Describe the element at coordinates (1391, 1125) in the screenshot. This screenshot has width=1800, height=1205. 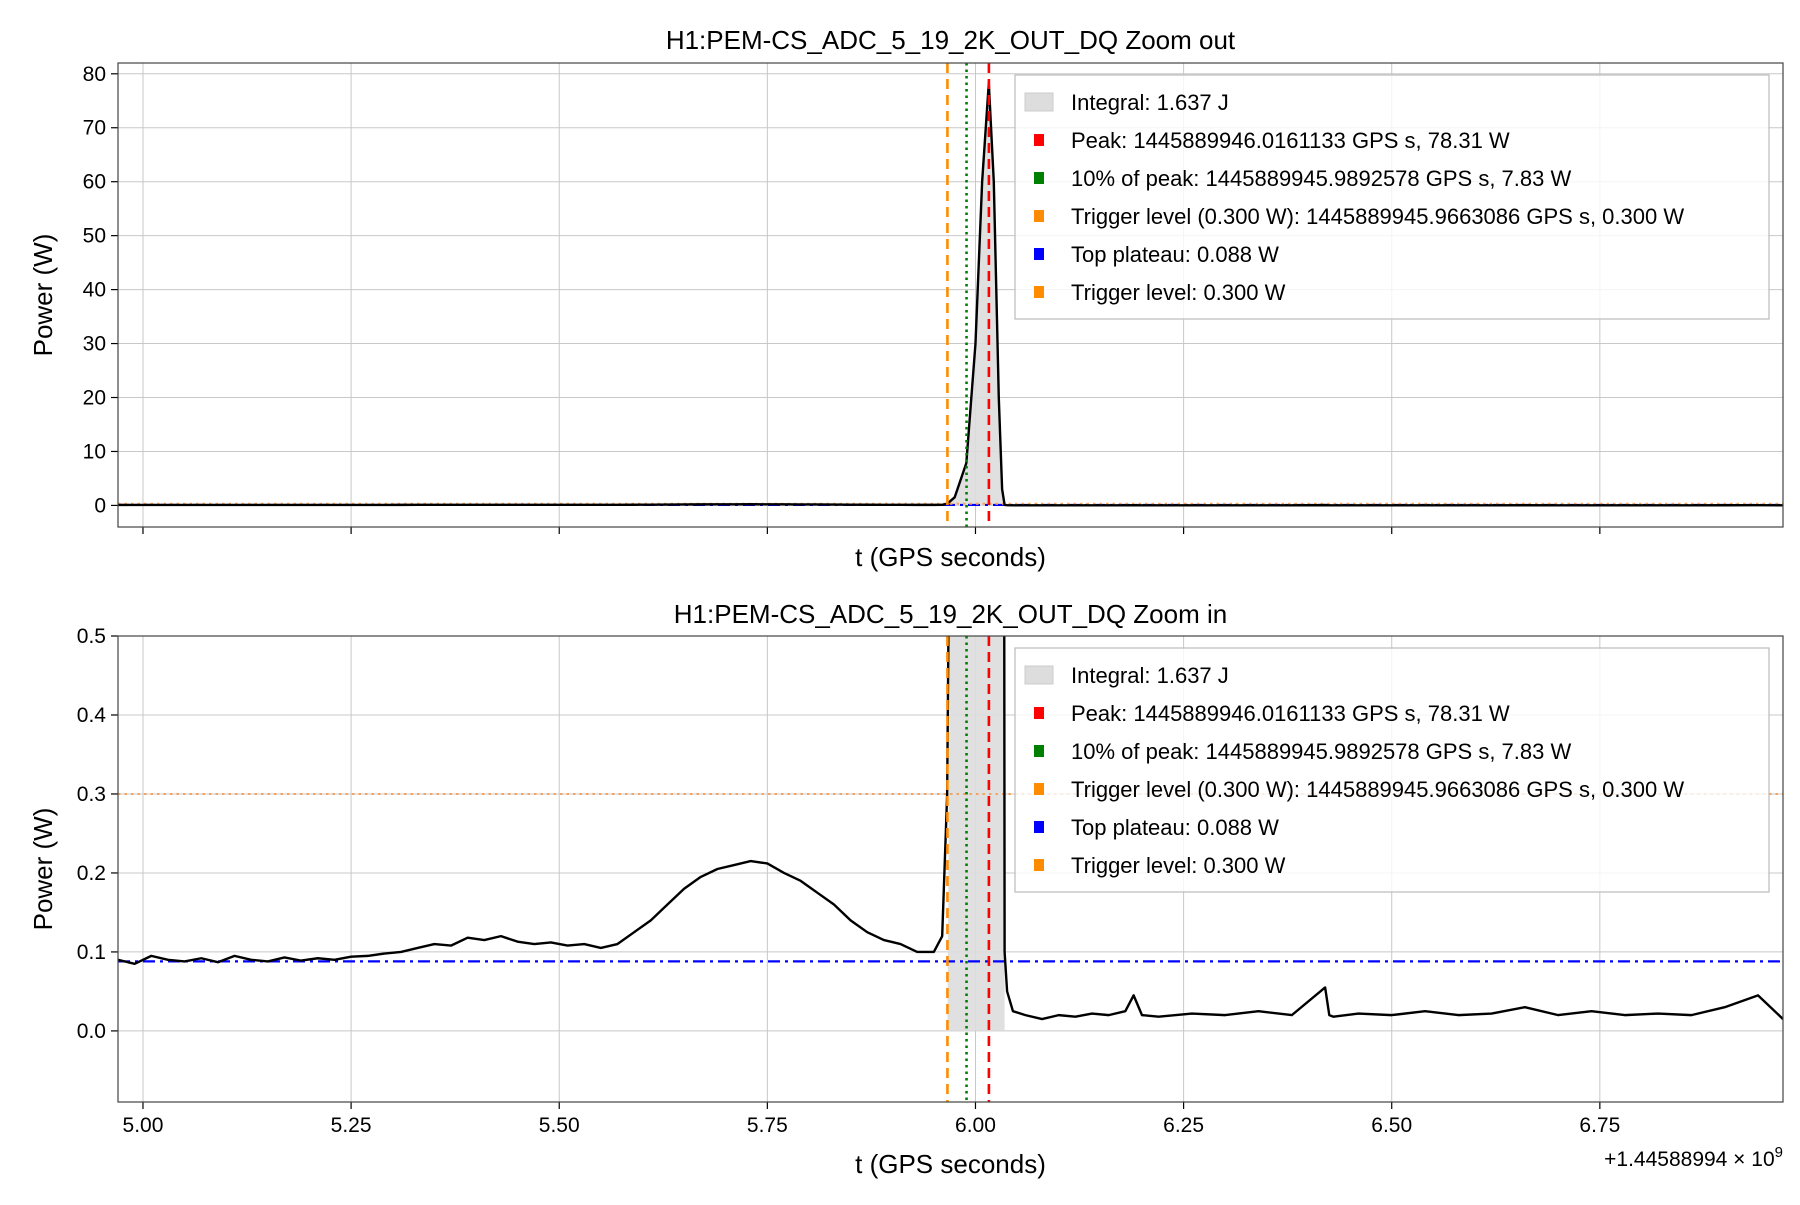
I see `x-tick-label: 6.50` at that location.